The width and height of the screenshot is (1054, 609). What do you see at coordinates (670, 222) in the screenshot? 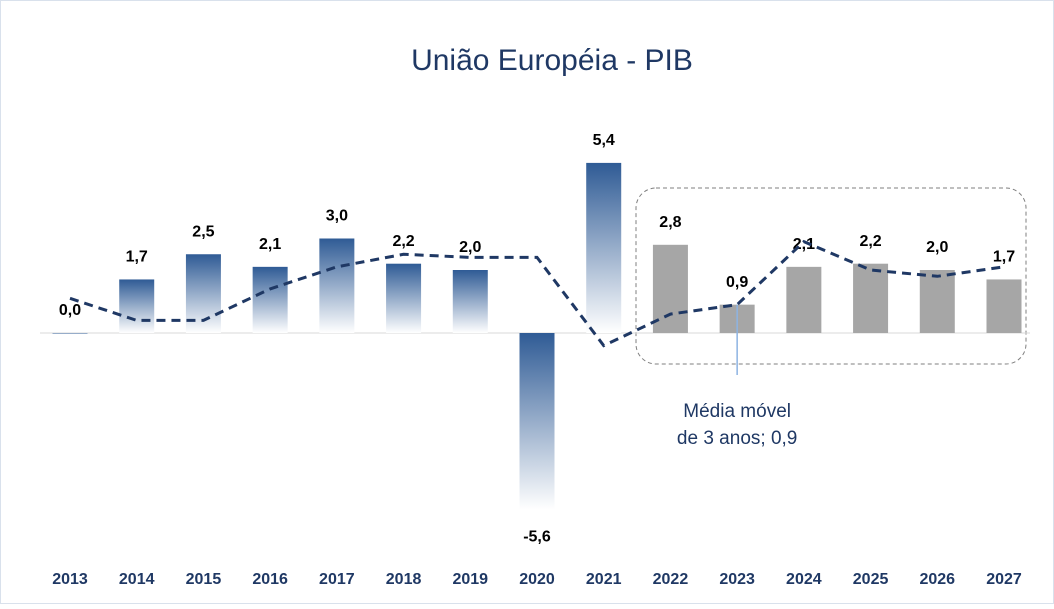
I see `value-label: 2,8` at bounding box center [670, 222].